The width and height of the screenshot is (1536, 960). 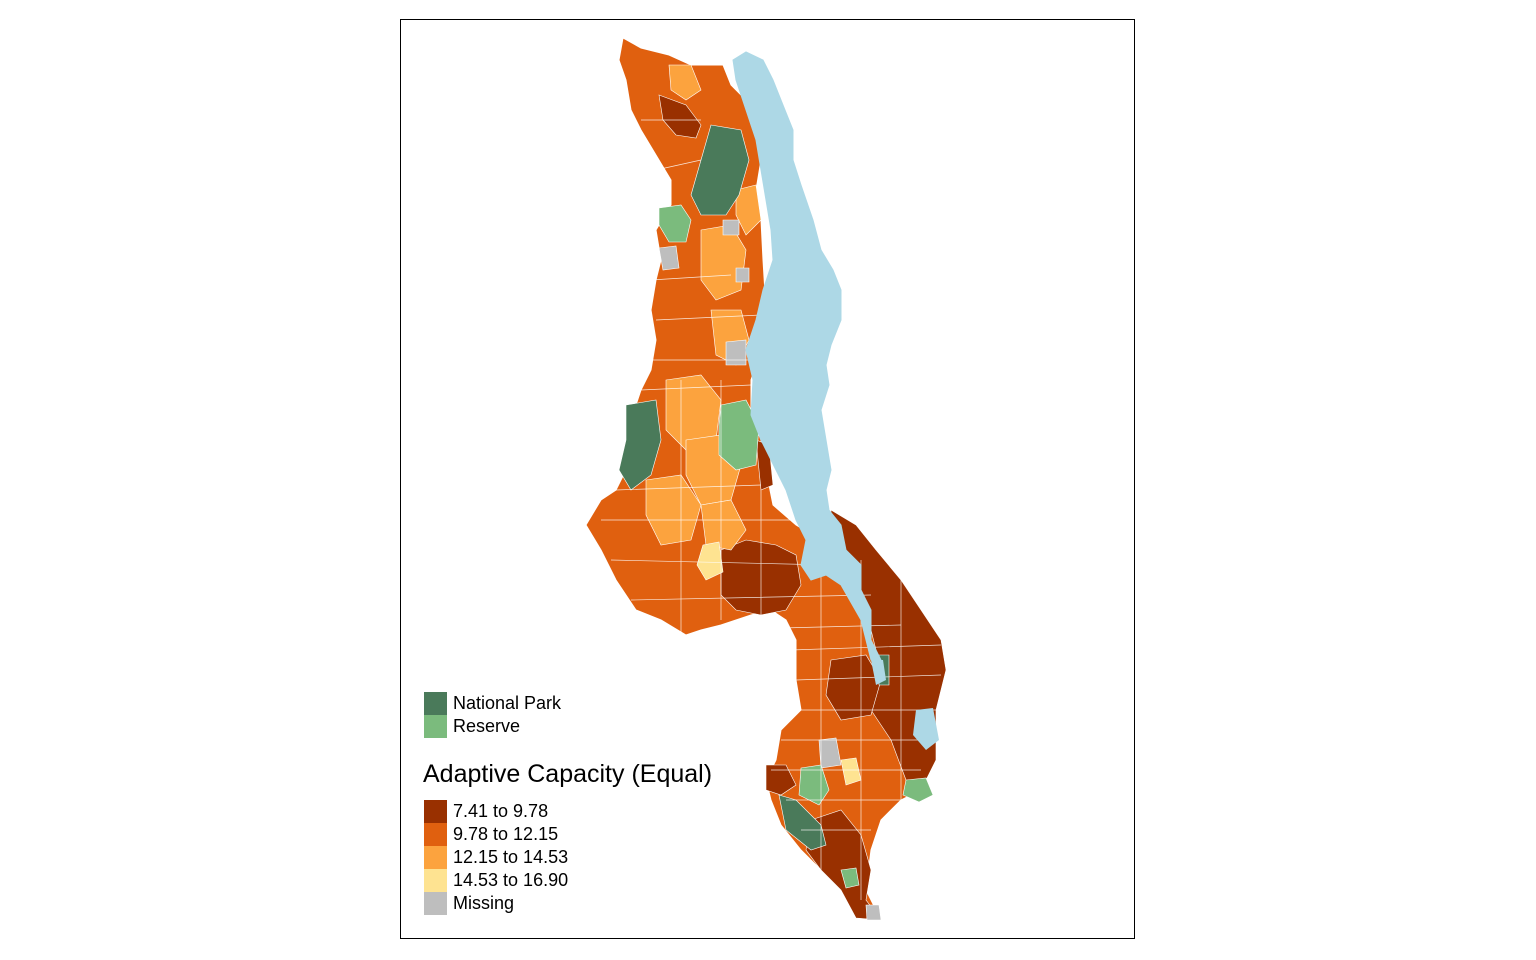 What do you see at coordinates (511, 880) in the screenshot?
I see `legend-label: 14.53 to 16.90` at bounding box center [511, 880].